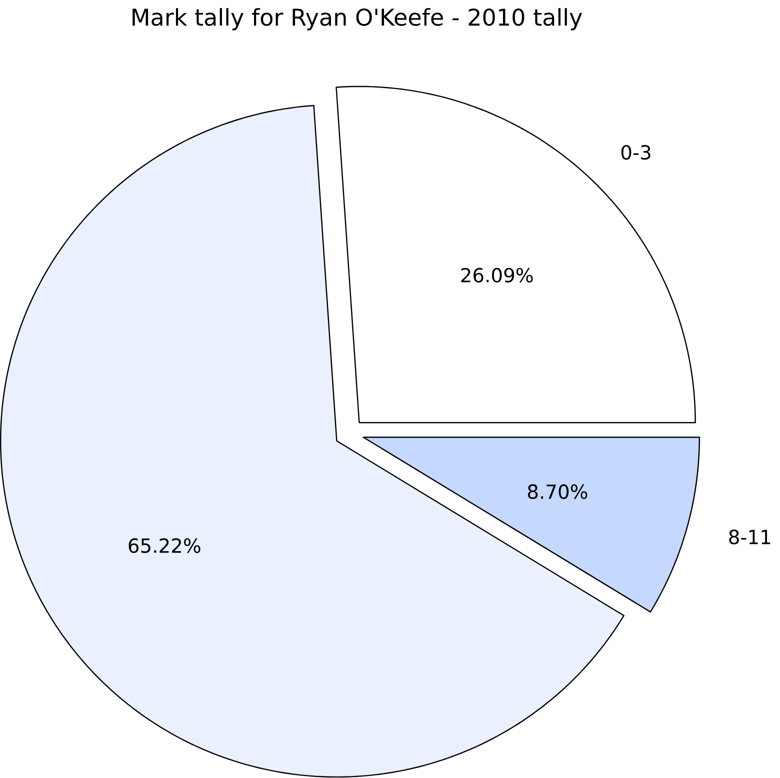  Describe the element at coordinates (357, 19) in the screenshot. I see `chart-title: Mark tally for Ryan O'Keefe - 2010 tally` at that location.